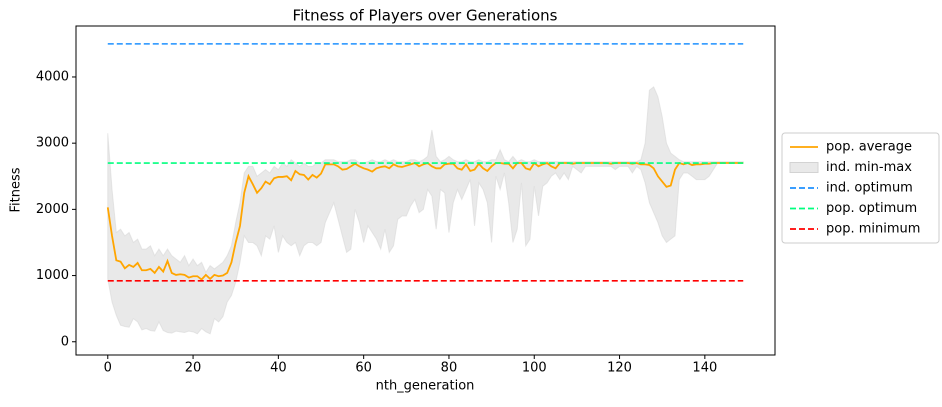 Image resolution: width=942 pixels, height=407 pixels. What do you see at coordinates (804, 167) in the screenshot?
I see `legend-swatch` at bounding box center [804, 167].